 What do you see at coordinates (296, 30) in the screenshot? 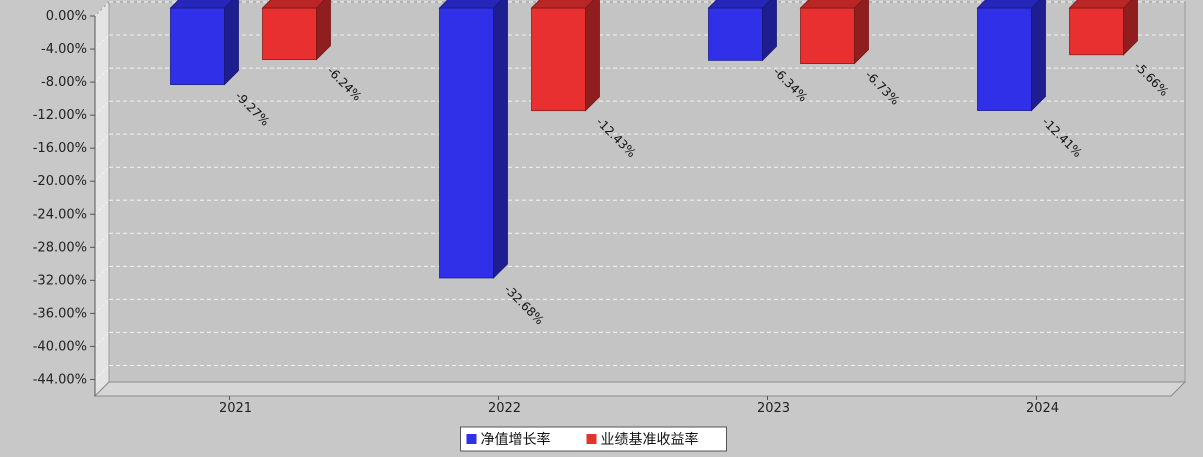
I see `bar-2021-benchmark` at bounding box center [296, 30].